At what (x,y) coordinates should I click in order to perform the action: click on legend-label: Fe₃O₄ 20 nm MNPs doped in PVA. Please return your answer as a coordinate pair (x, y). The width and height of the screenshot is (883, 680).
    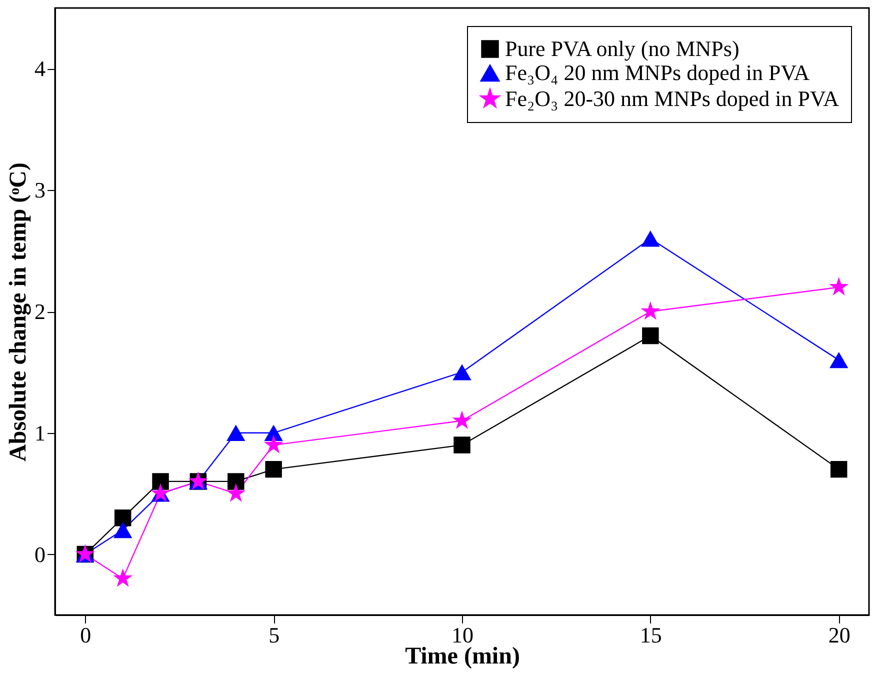
    Looking at the image, I should click on (657, 72).